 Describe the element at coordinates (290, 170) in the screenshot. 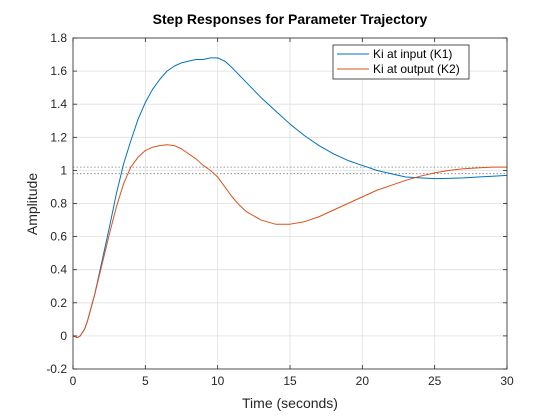

I see `reference-lines` at that location.